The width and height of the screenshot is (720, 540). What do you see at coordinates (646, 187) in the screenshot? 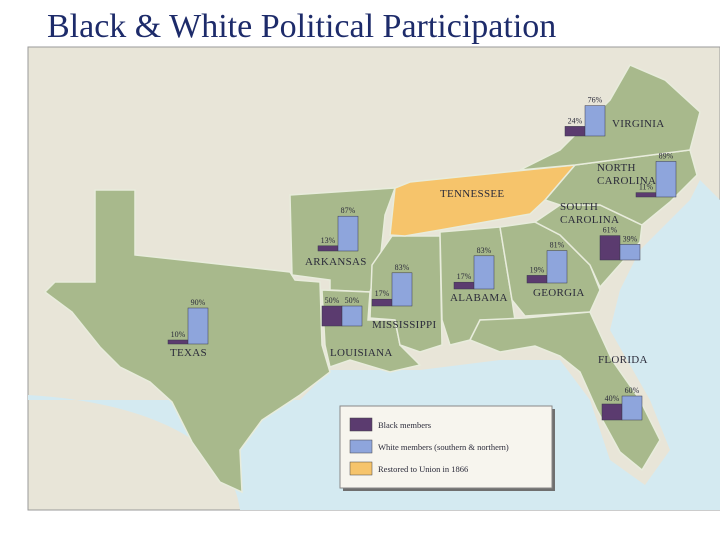
I see `value-label: 11%` at bounding box center [646, 187].